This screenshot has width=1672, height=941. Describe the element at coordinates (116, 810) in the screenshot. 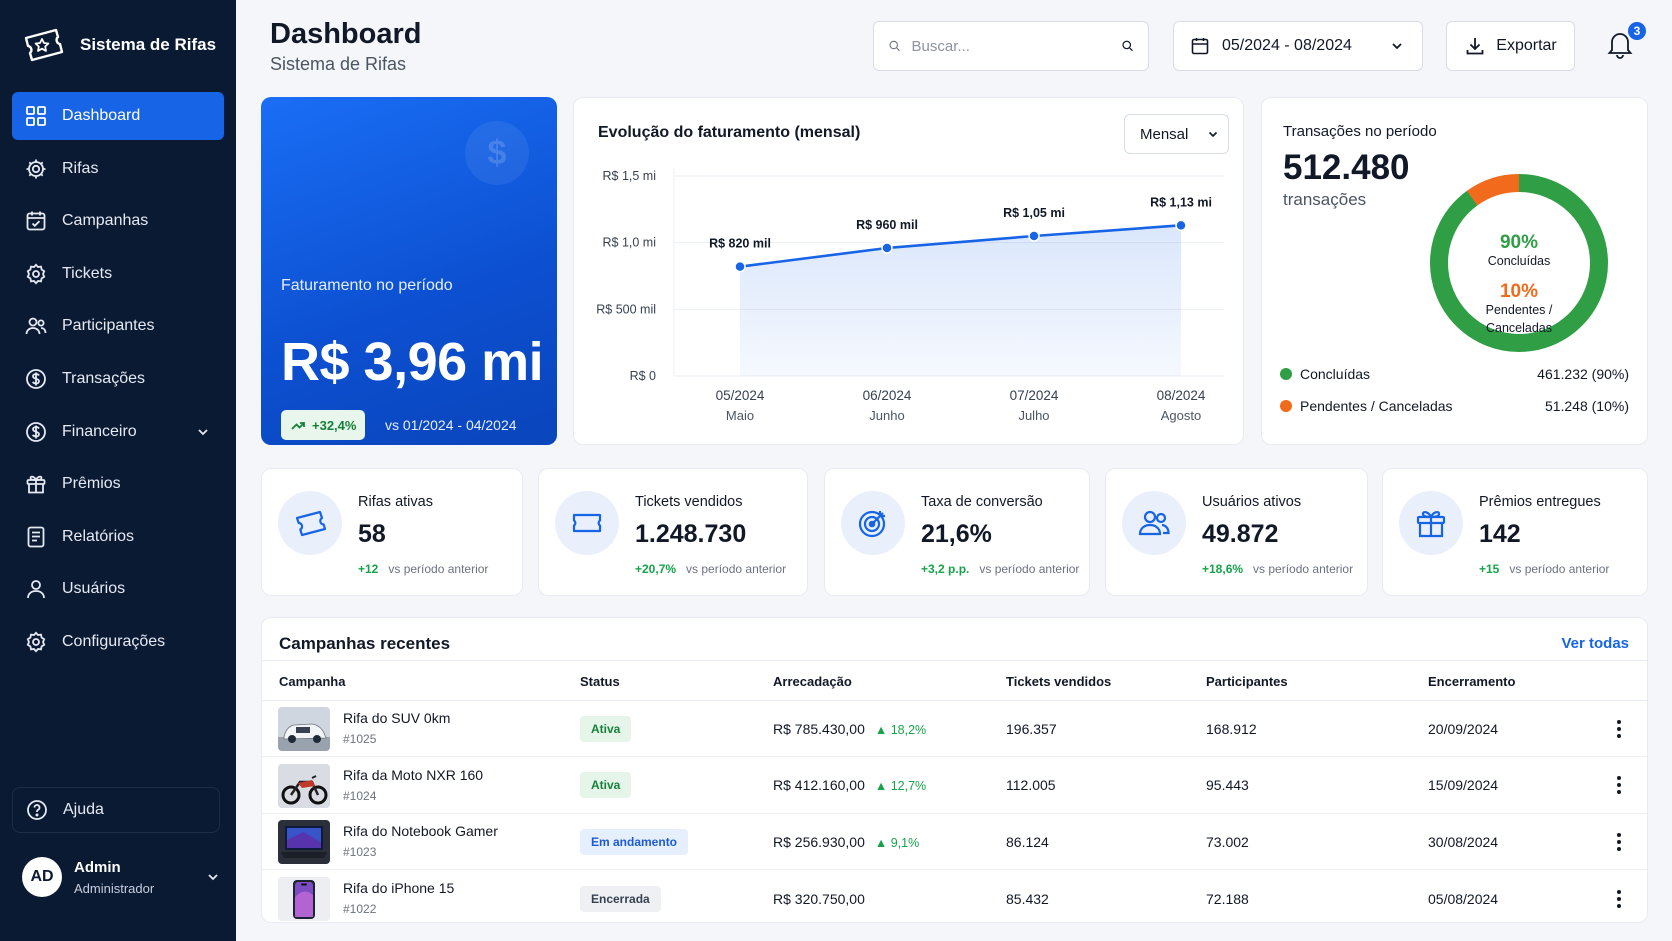

I see `help-button: Ajuda` at that location.